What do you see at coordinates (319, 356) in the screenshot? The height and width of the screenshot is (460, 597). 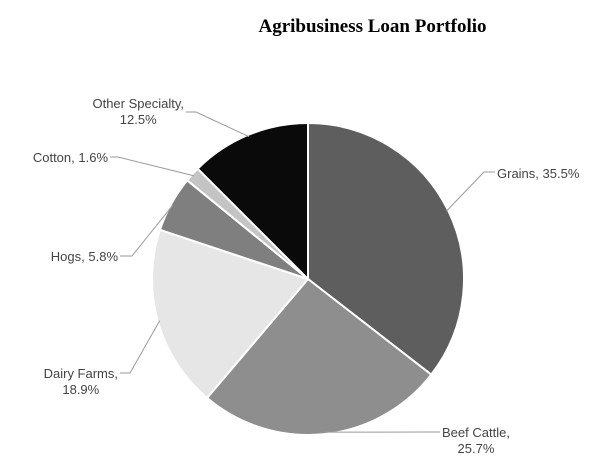 I see `pie-slice-beef-cattle` at bounding box center [319, 356].